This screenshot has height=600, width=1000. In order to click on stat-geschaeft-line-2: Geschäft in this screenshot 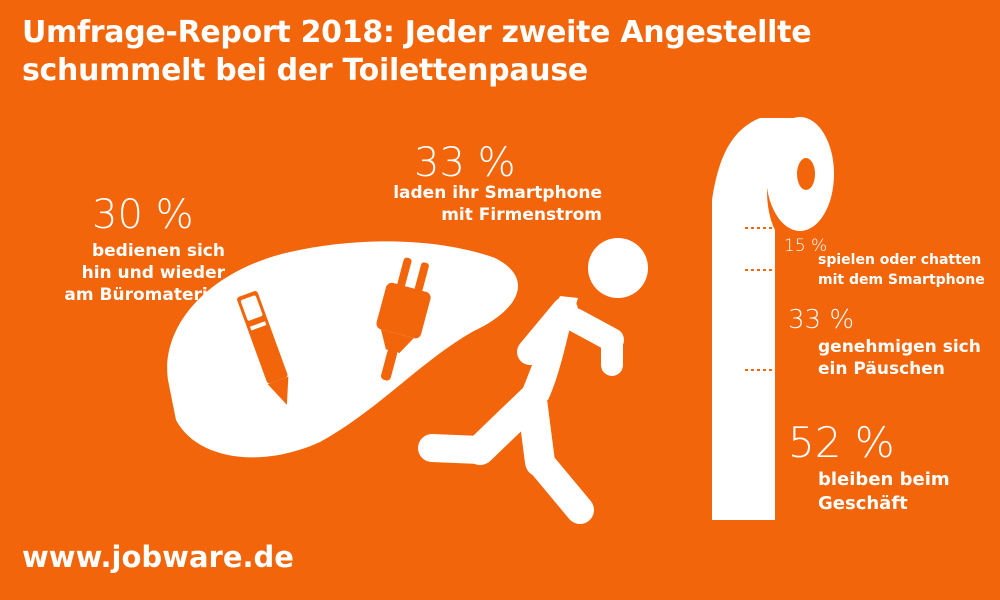, I will do `click(863, 503)`.